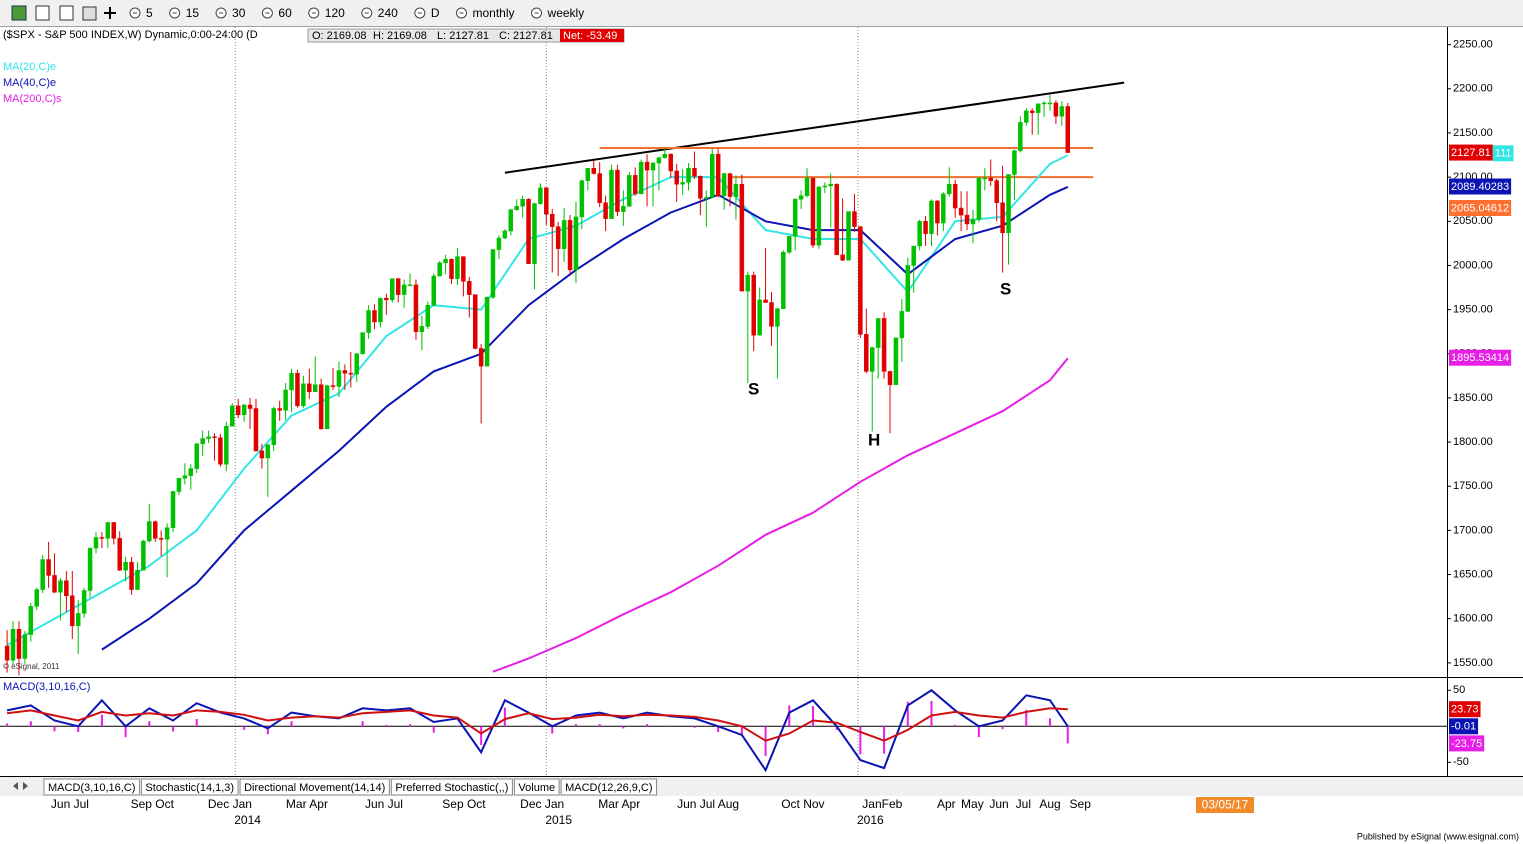 This screenshot has width=1523, height=844. What do you see at coordinates (1466, 744) in the screenshot?
I see `value-label: -23.75` at bounding box center [1466, 744].